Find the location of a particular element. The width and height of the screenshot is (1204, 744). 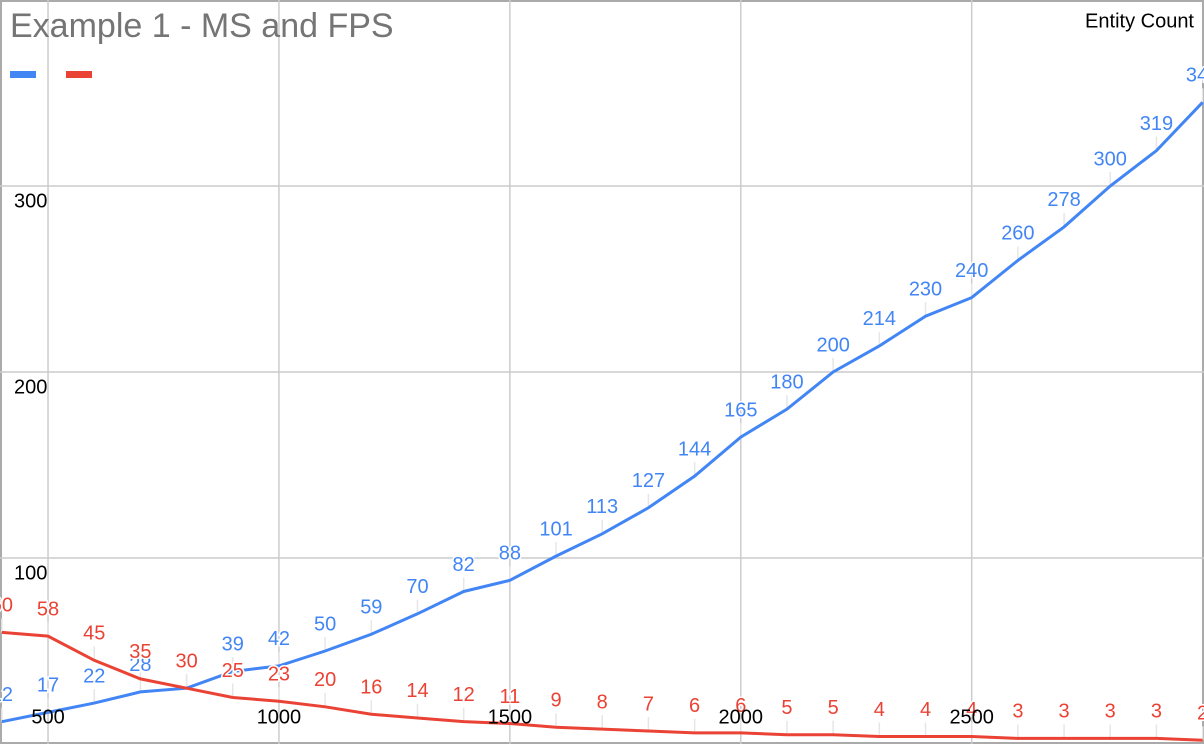

y-tick-label: 200 is located at coordinates (30, 387).